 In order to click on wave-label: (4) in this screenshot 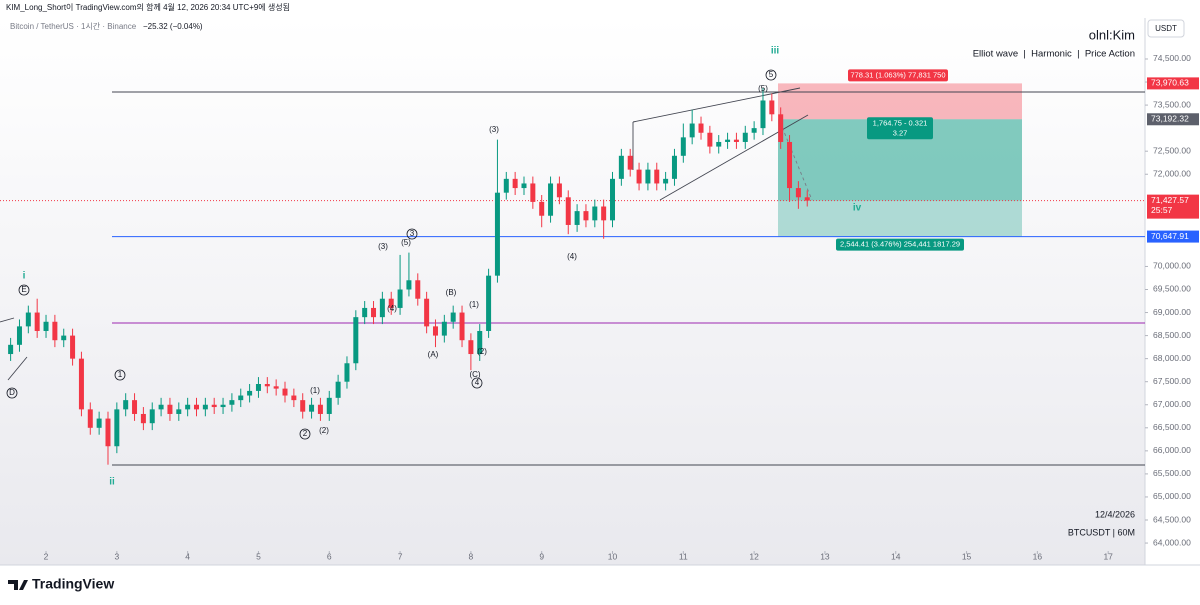, I will do `click(572, 256)`.